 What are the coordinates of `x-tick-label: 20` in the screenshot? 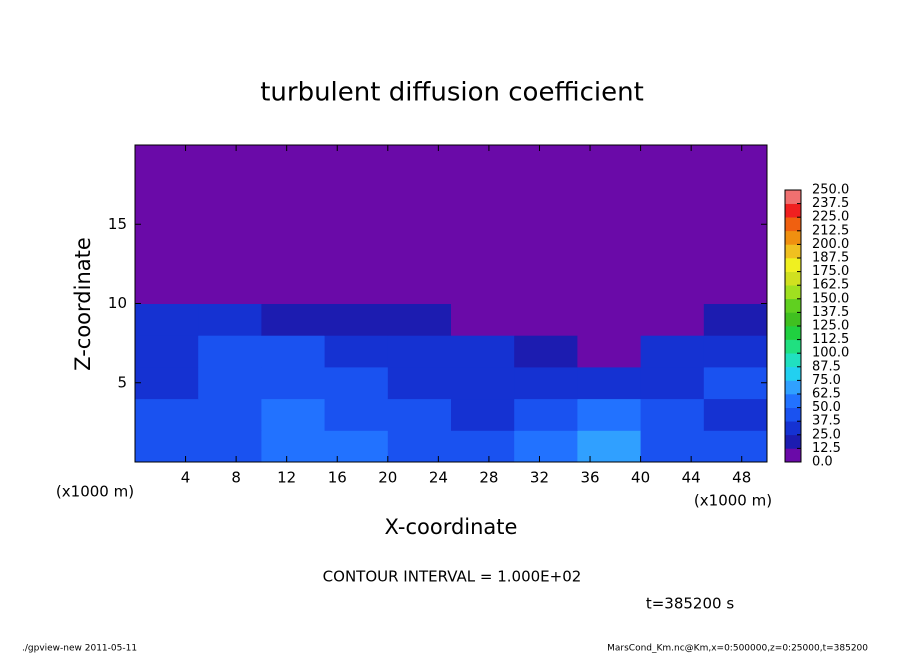 It's located at (387, 478).